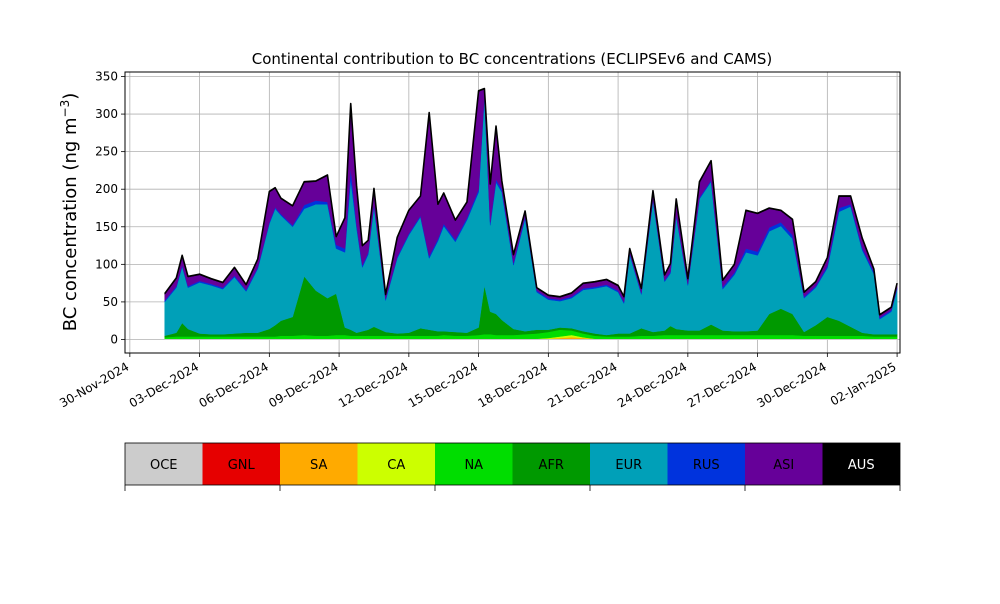 The height and width of the screenshot is (604, 1000). I want to click on legend-swatch-na, so click(474, 464).